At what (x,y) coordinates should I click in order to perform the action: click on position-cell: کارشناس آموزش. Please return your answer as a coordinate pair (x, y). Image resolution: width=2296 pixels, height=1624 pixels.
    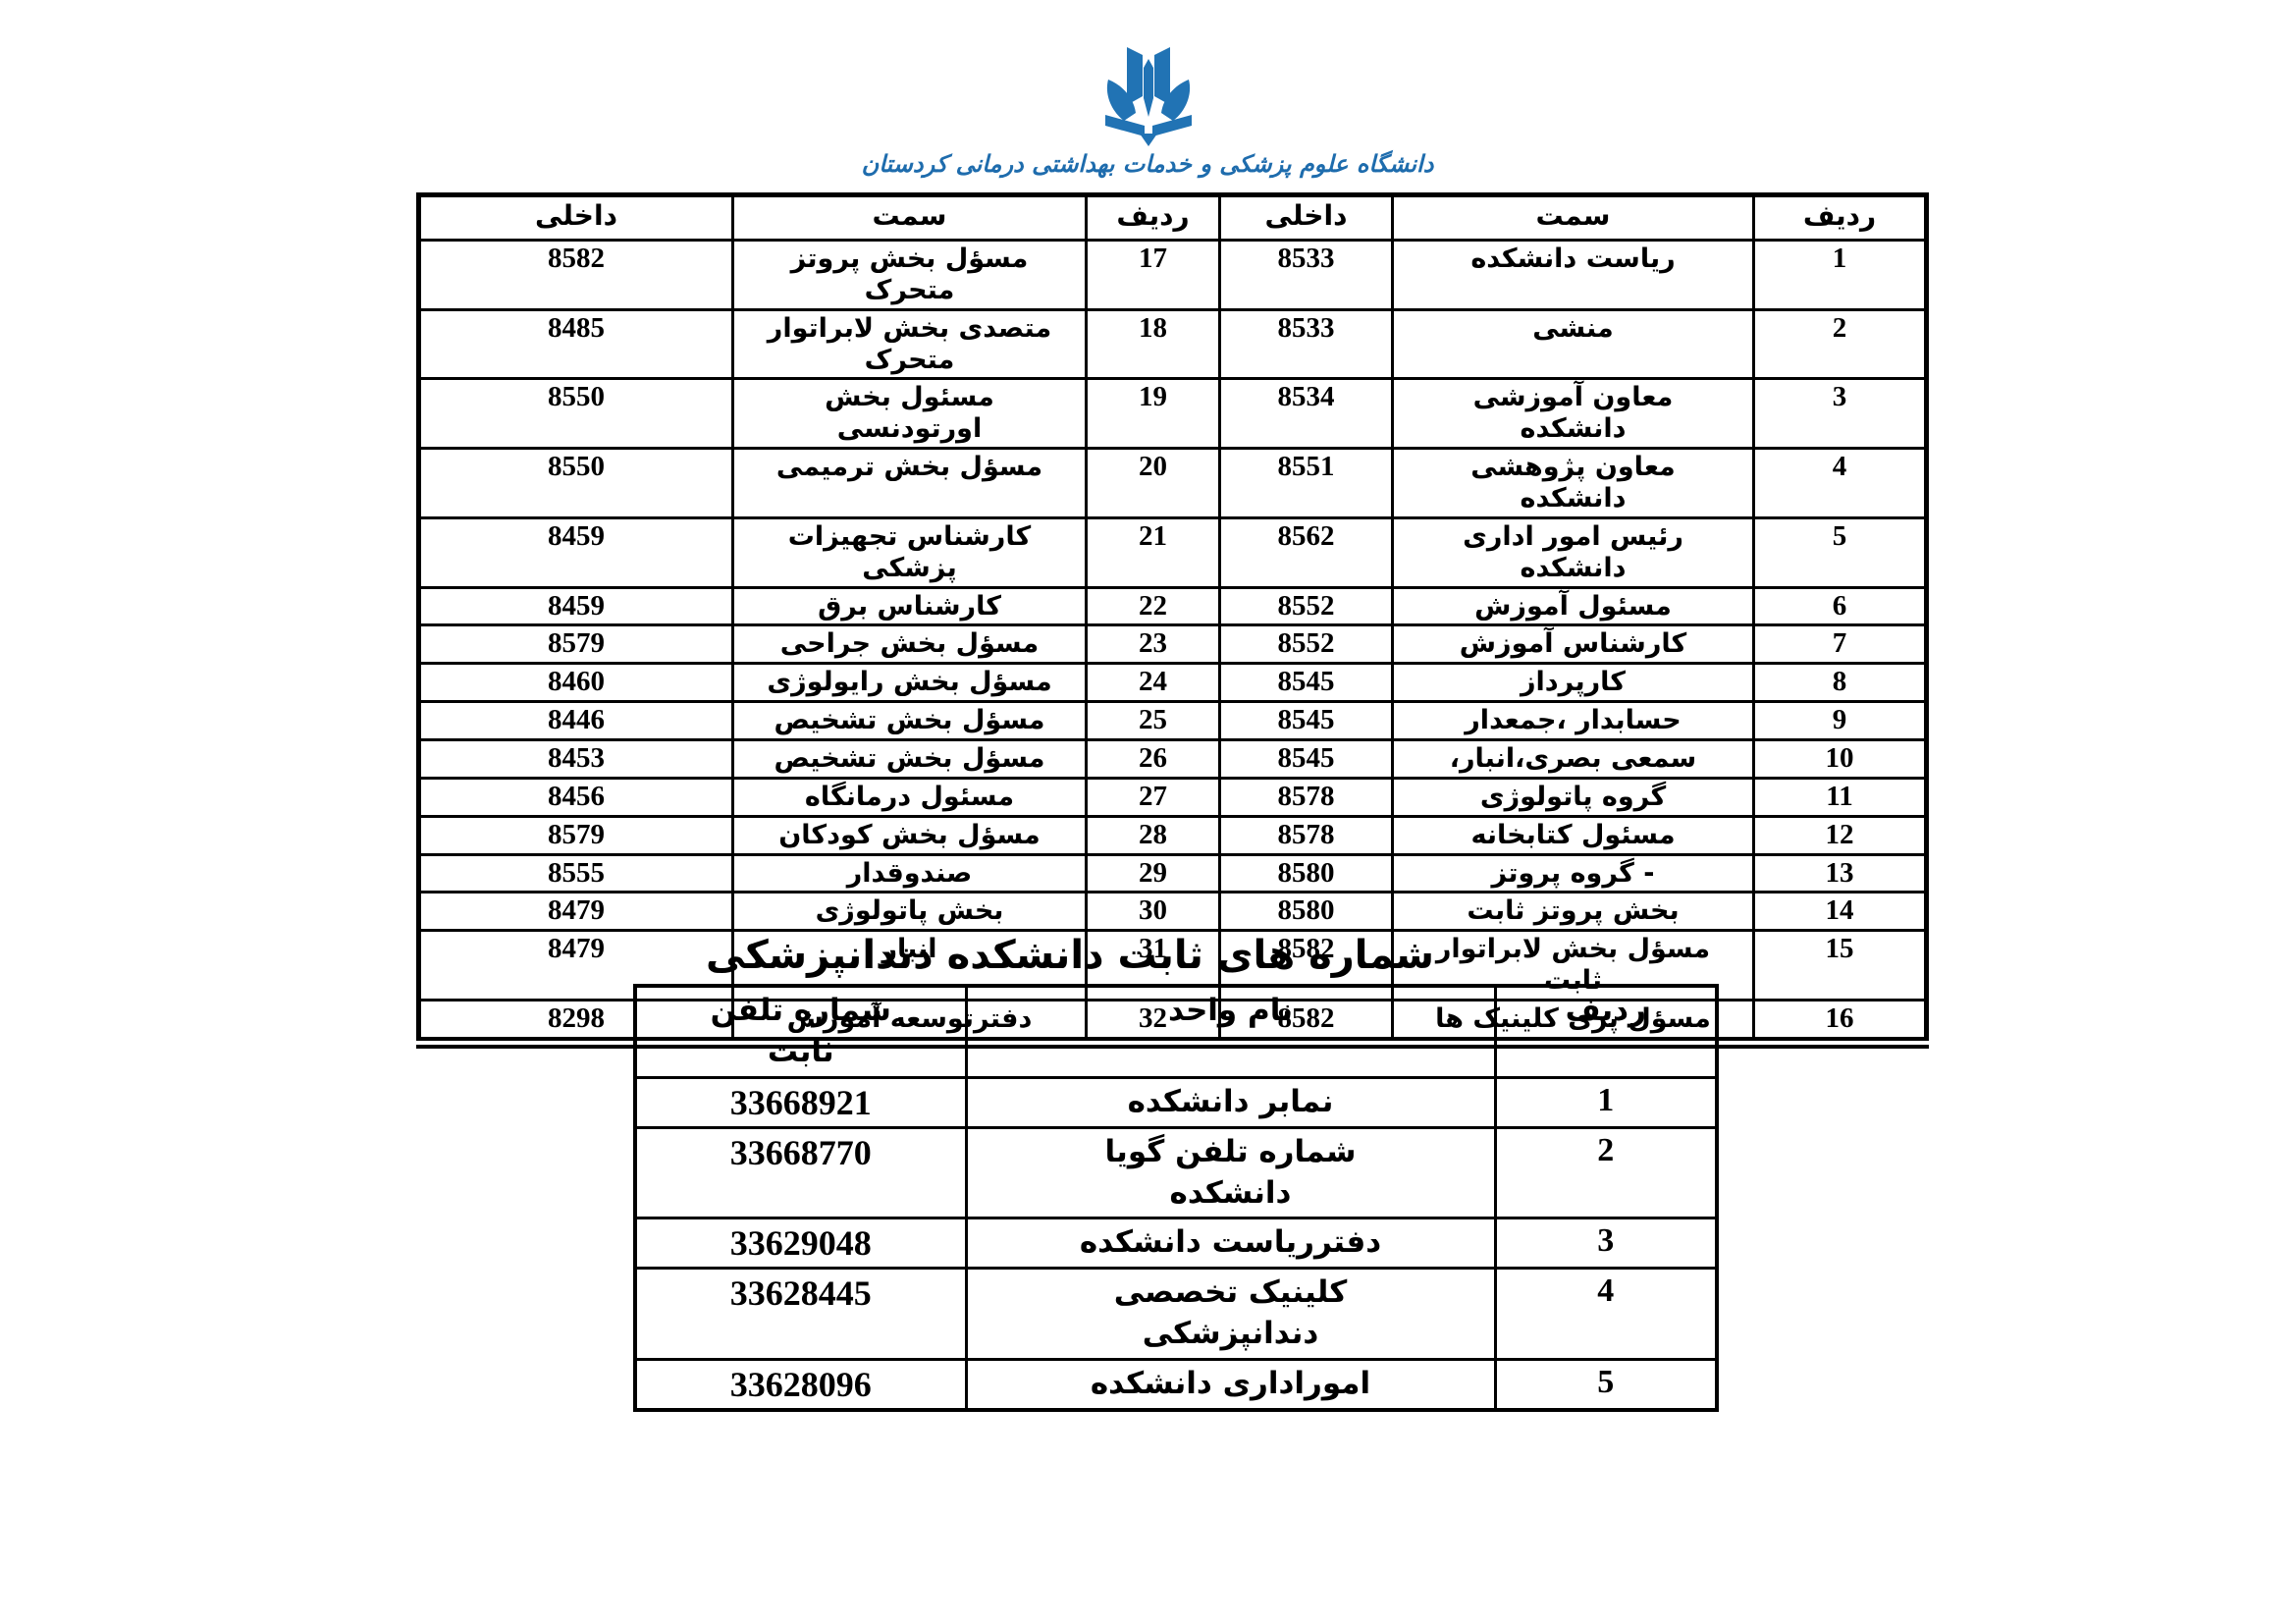
    Looking at the image, I should click on (1573, 644).